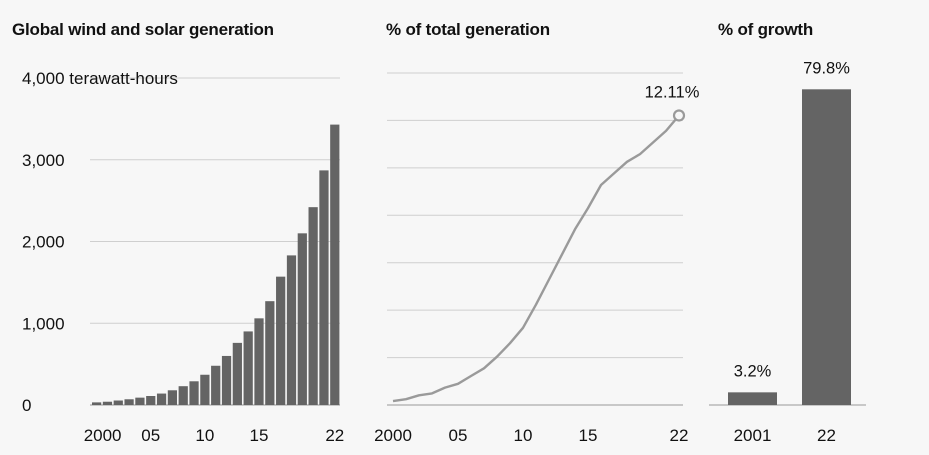  What do you see at coordinates (43, 160) in the screenshot?
I see `y-tick-label: 3,000` at bounding box center [43, 160].